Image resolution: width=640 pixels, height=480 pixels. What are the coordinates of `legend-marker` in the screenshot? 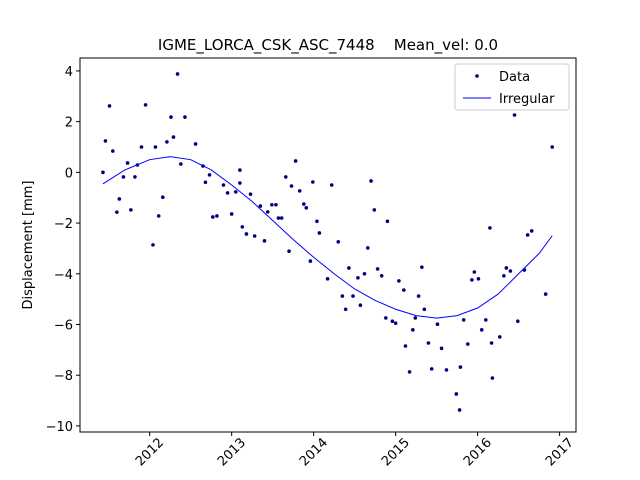 It's located at (477, 76).